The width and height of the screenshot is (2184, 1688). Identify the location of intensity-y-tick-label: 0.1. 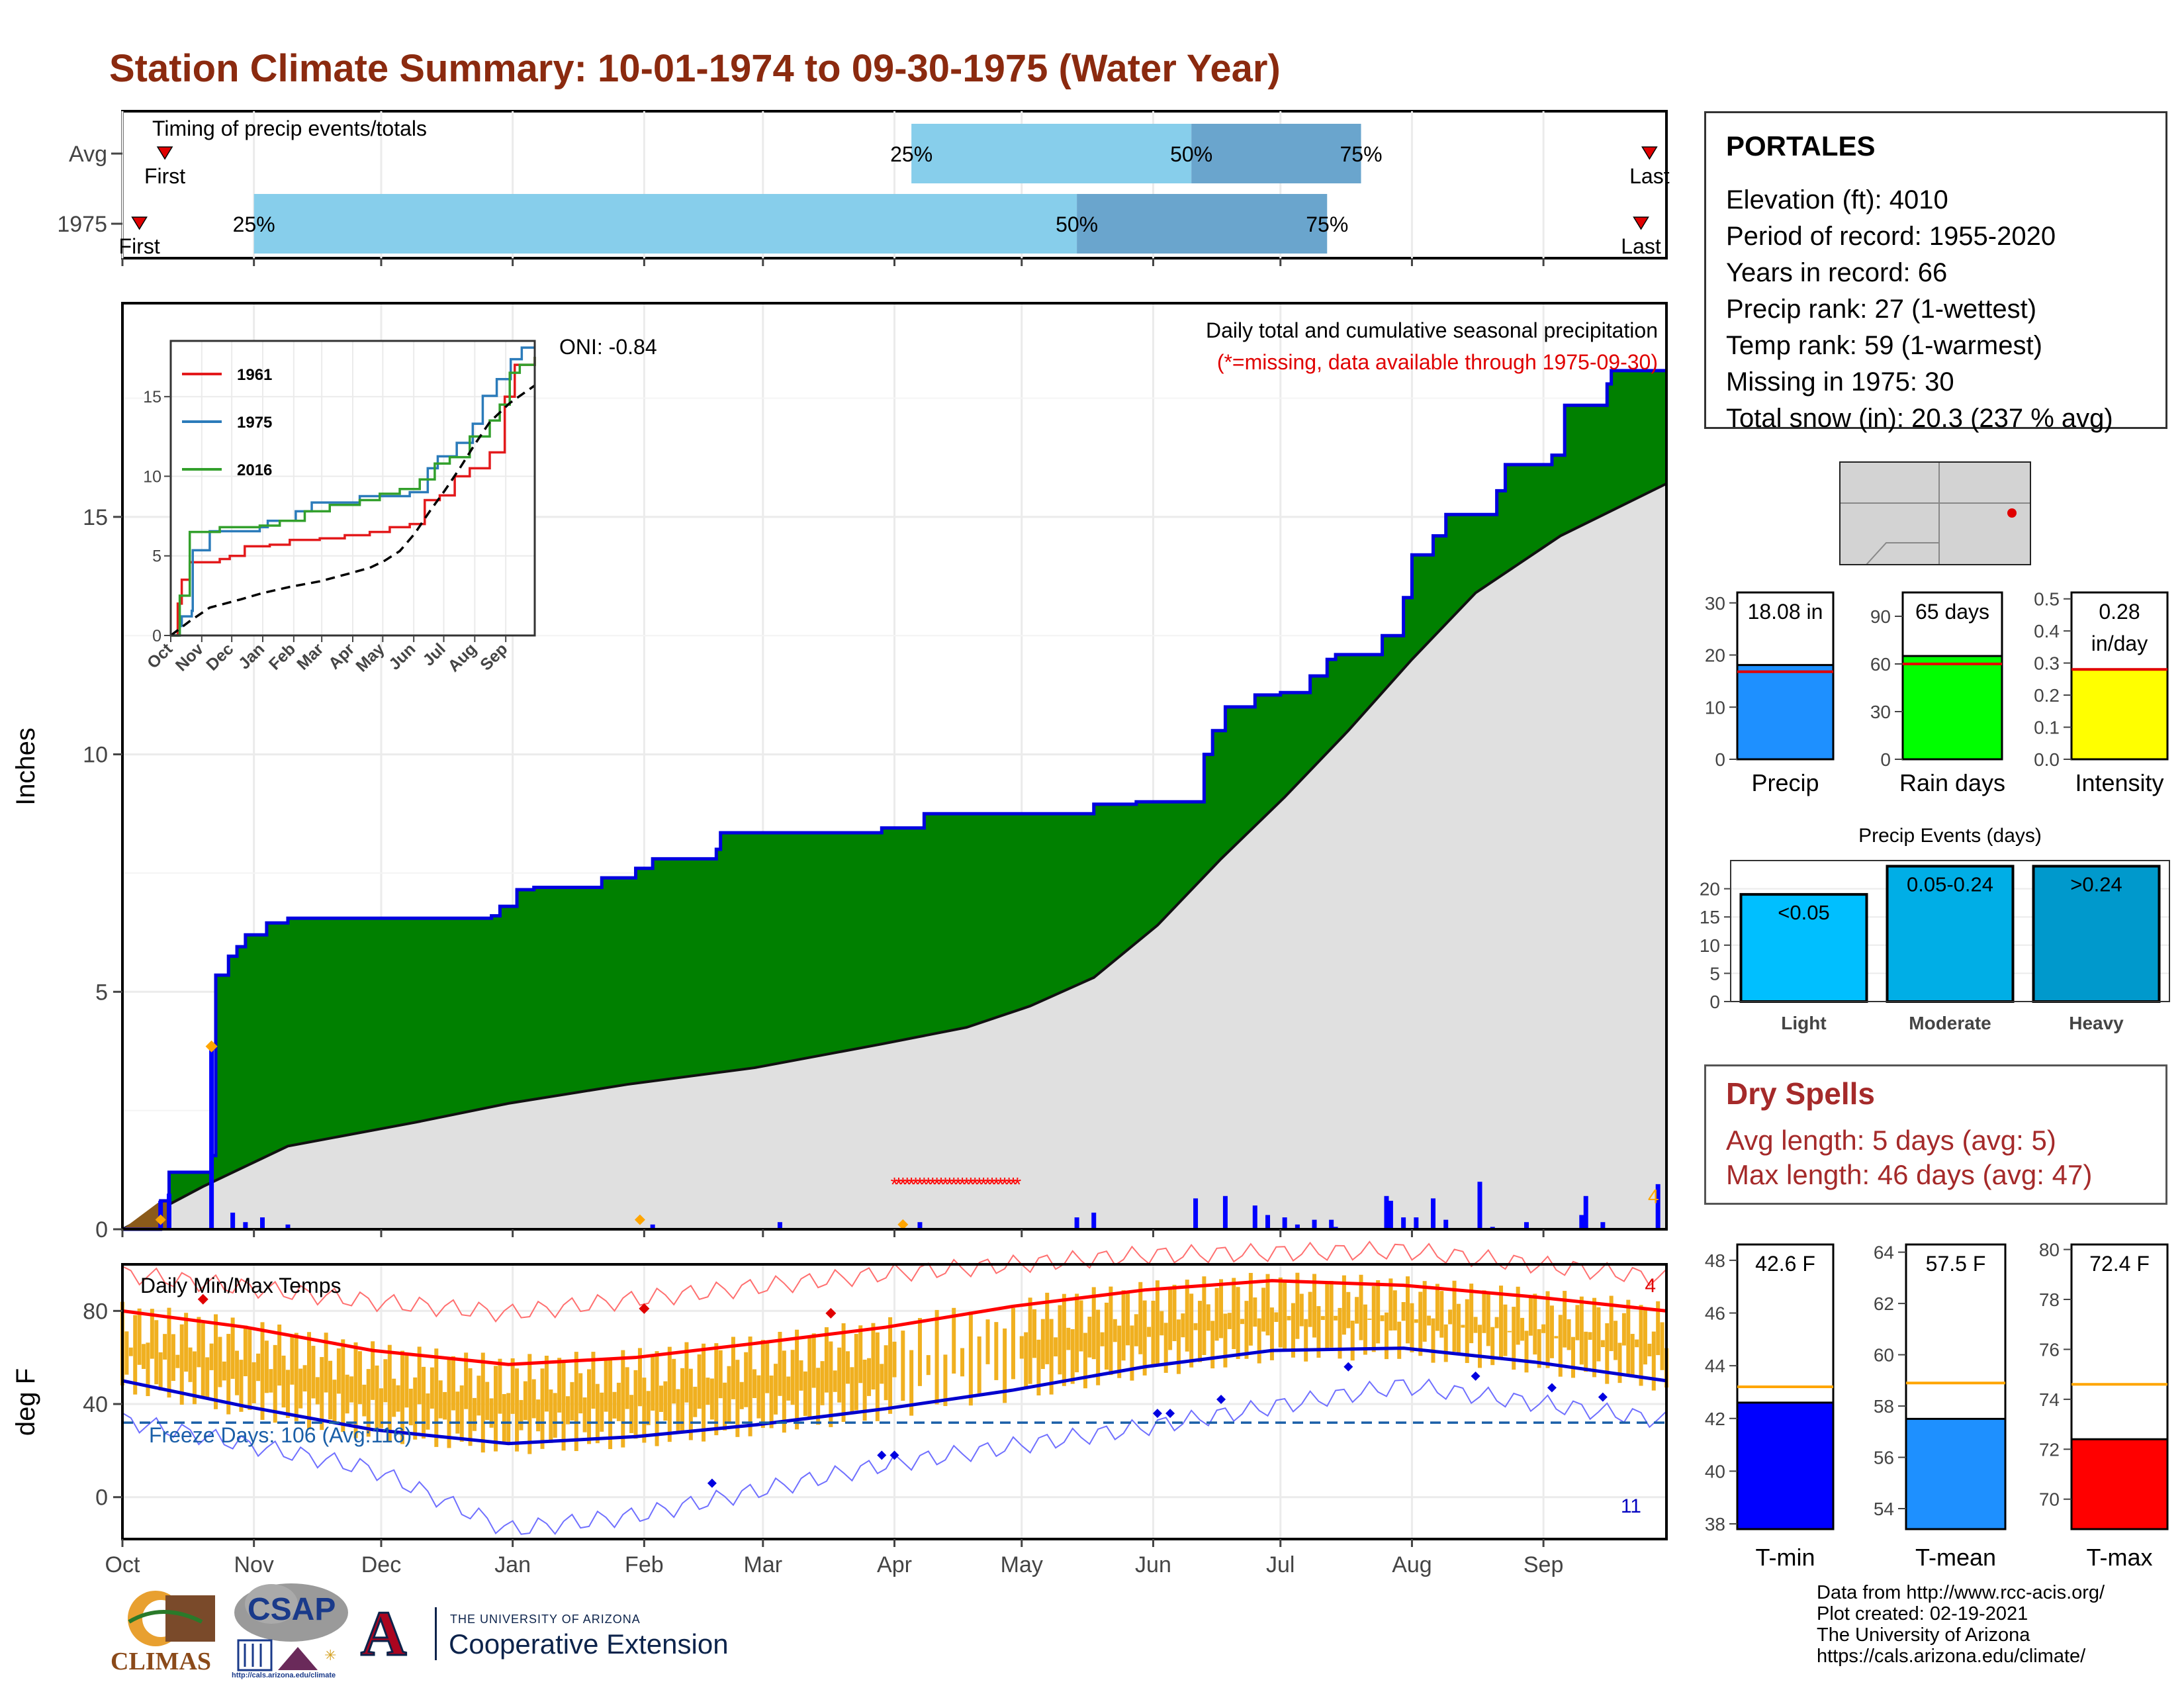
(2047, 728).